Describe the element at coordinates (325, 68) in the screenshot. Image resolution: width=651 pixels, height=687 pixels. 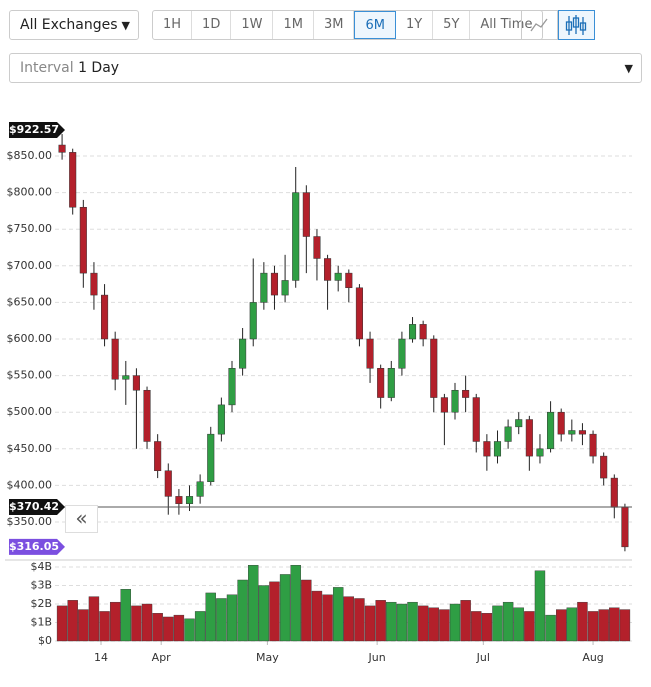
I see `interval-select: Interval 1 Day ▼` at that location.